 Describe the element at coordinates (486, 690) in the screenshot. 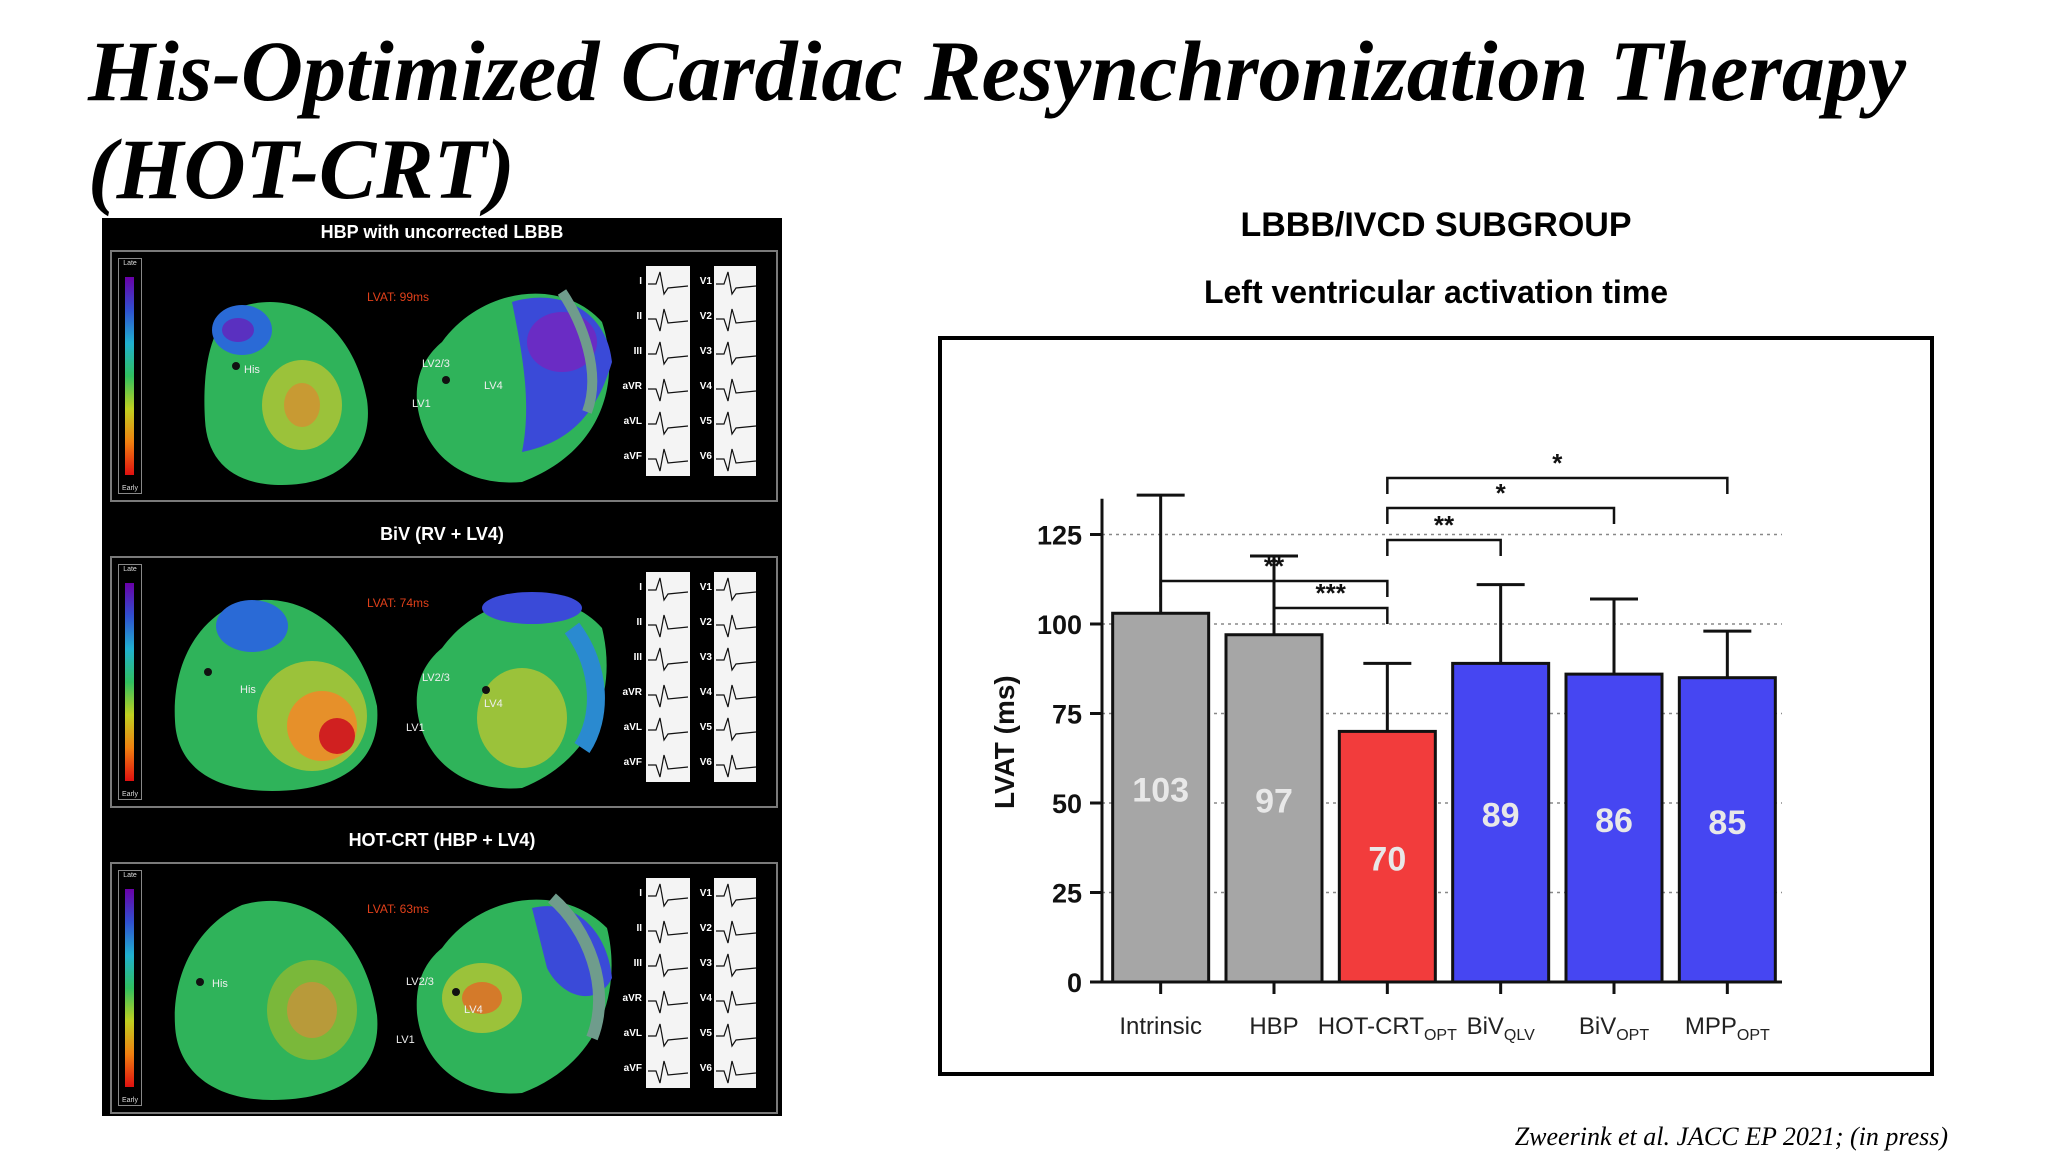

I see `lv4-marker` at that location.